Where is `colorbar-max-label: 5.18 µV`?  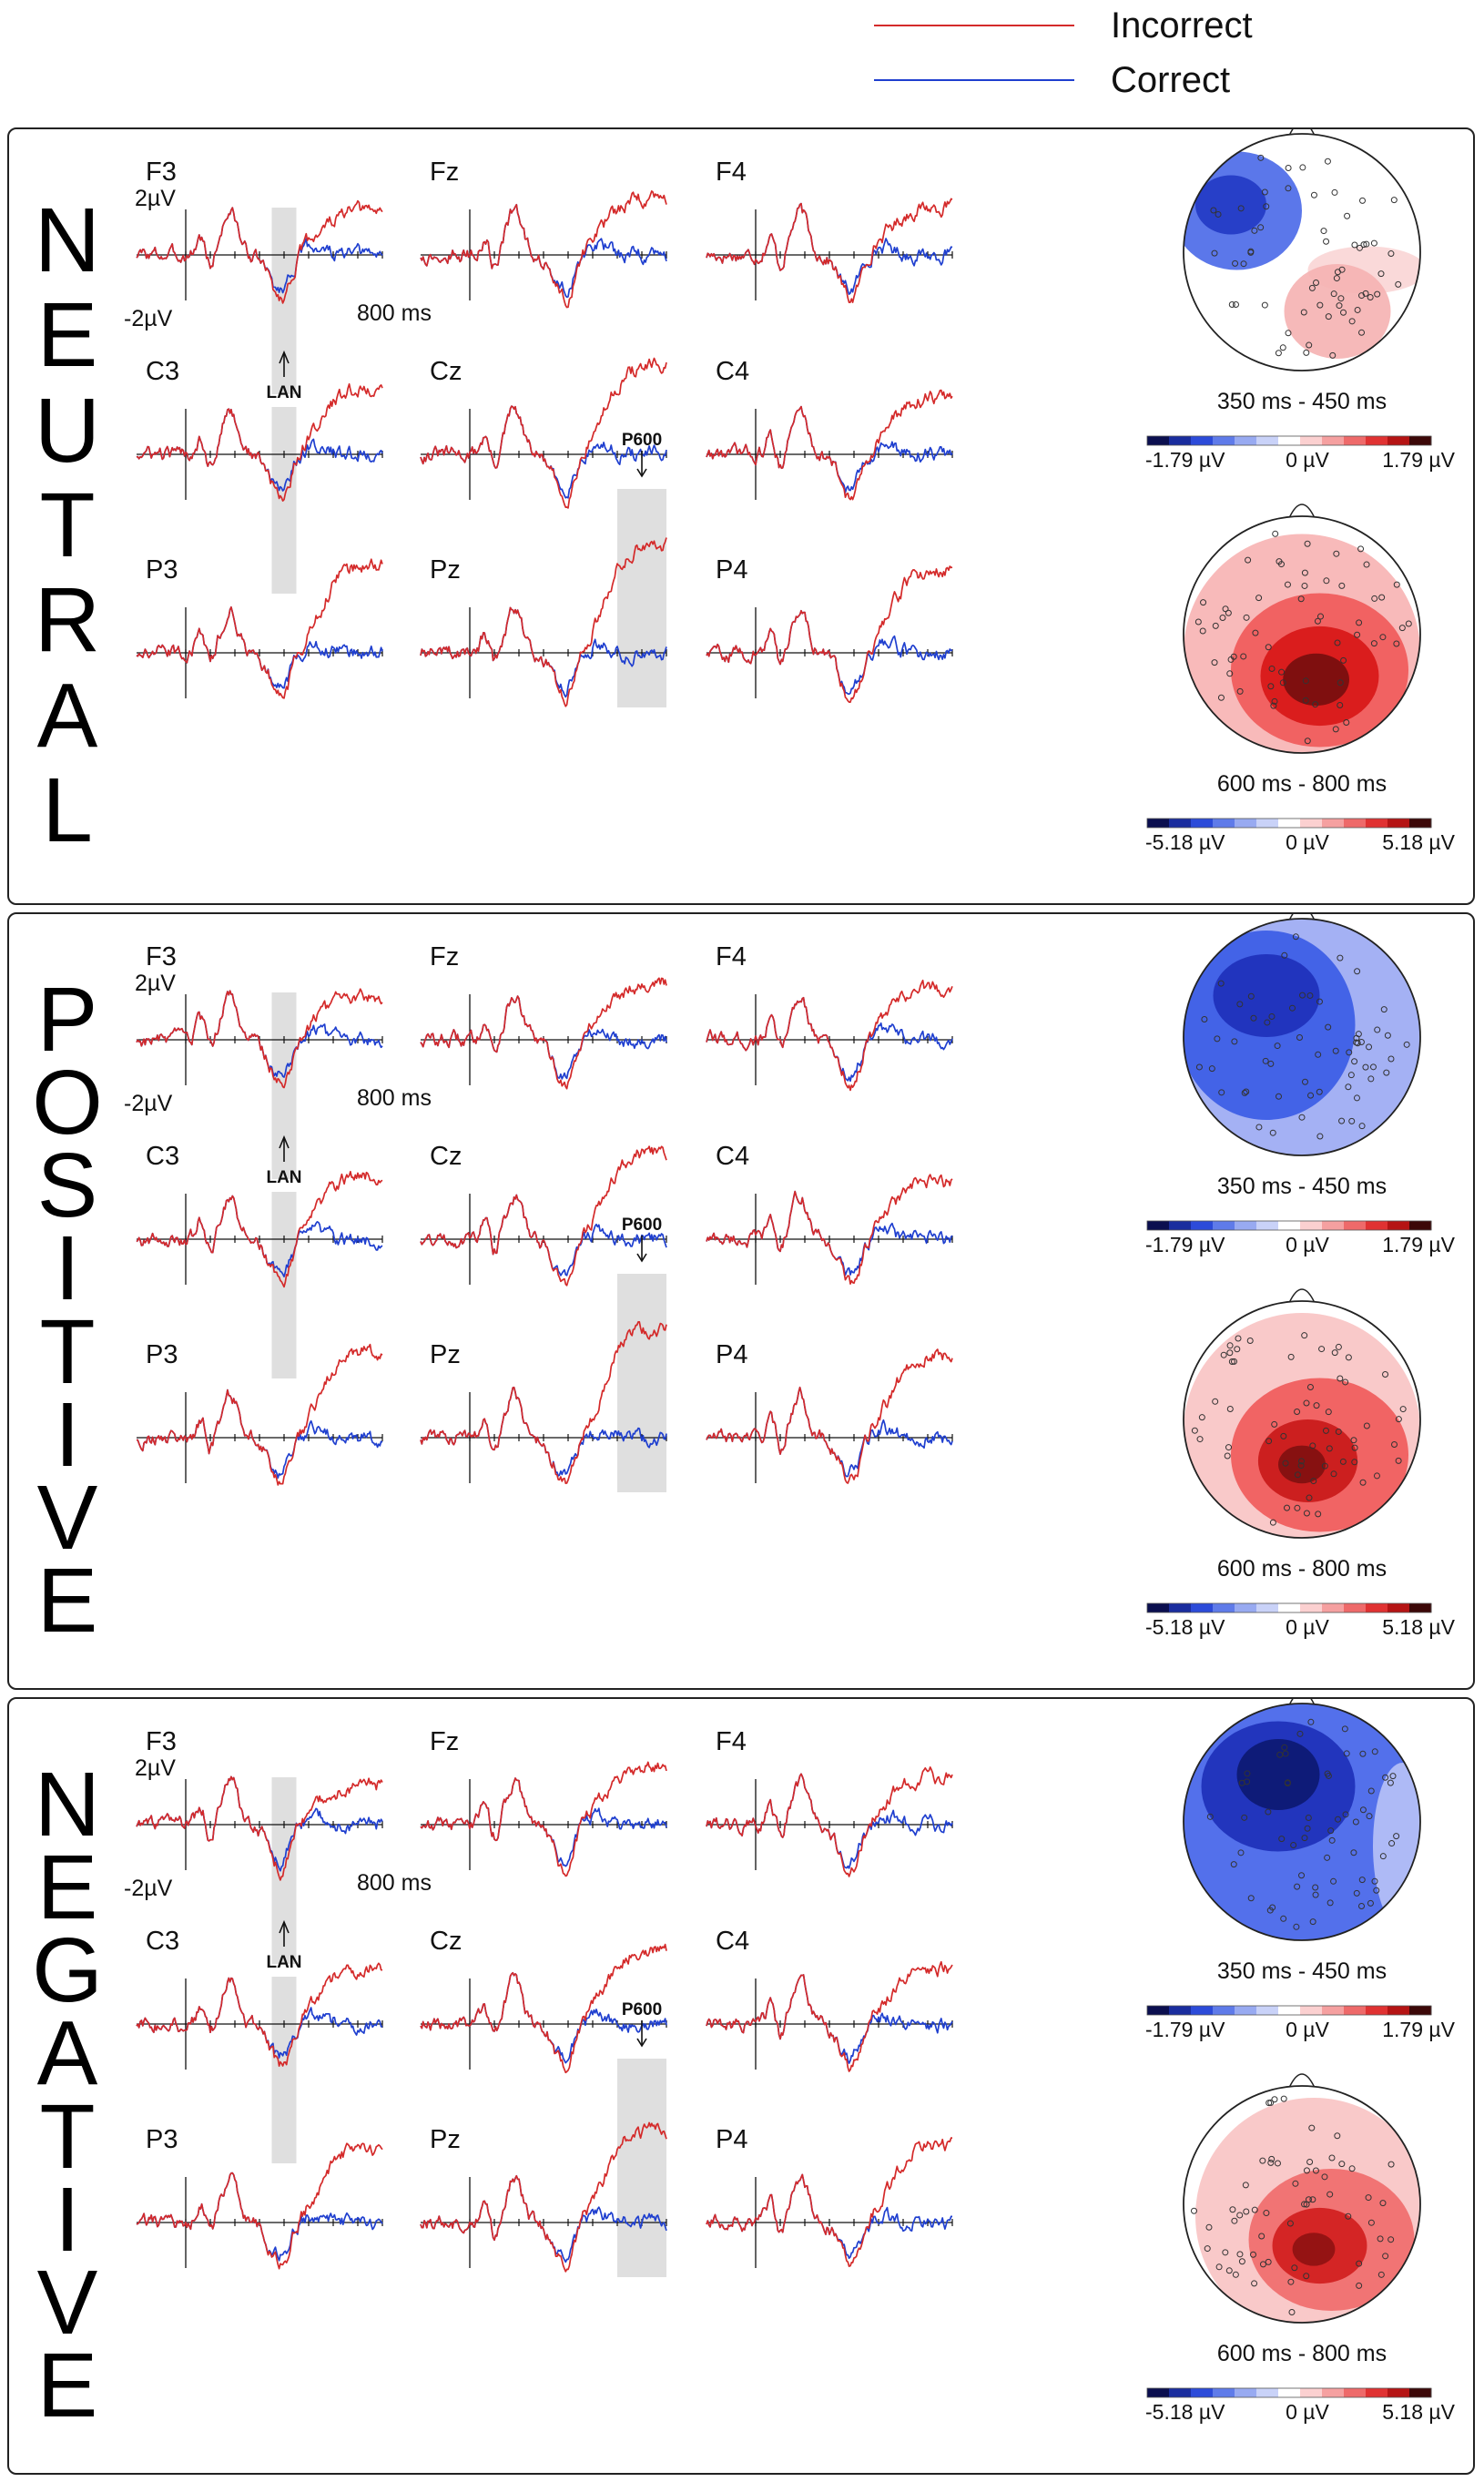
colorbar-max-label: 5.18 µV is located at coordinates (1418, 2412).